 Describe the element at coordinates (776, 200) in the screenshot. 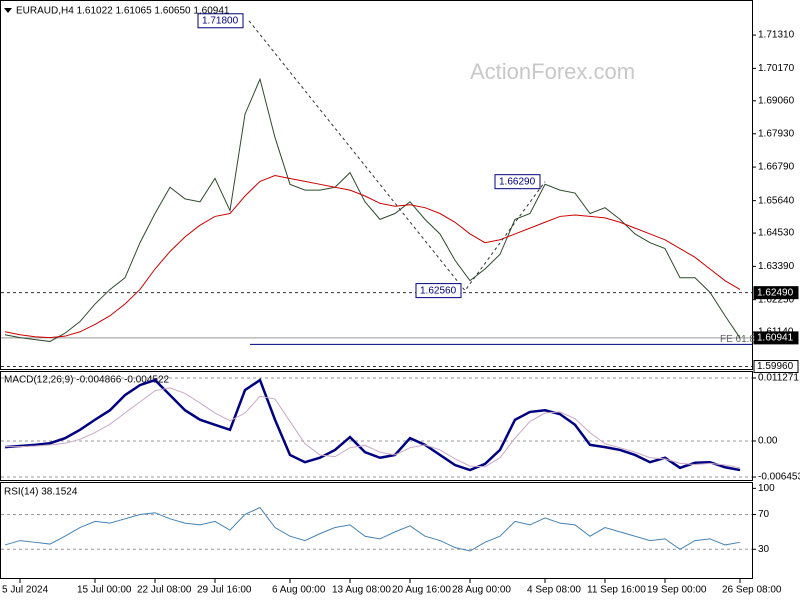

I see `y-tick-label: 1.65640` at that location.